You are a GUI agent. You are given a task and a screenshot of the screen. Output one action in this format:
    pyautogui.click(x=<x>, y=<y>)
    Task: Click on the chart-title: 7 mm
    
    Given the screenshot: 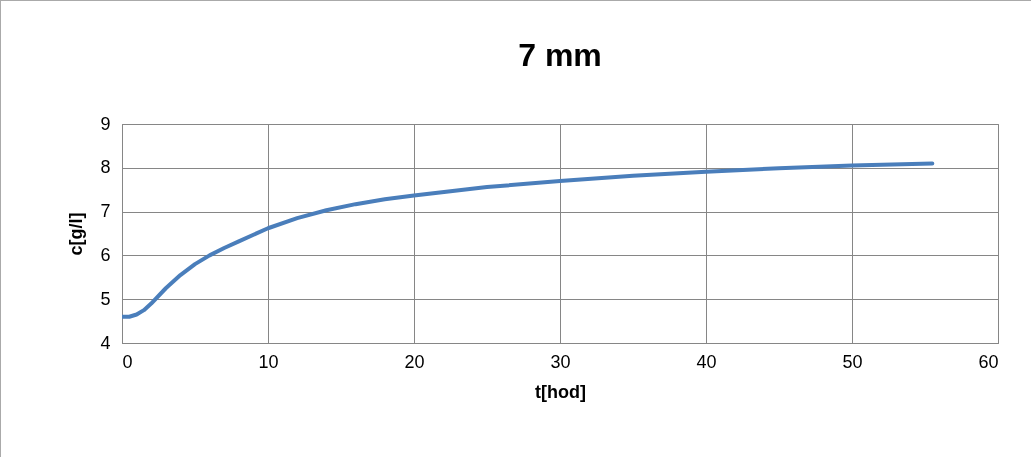 What is the action you would take?
    pyautogui.click(x=560, y=55)
    